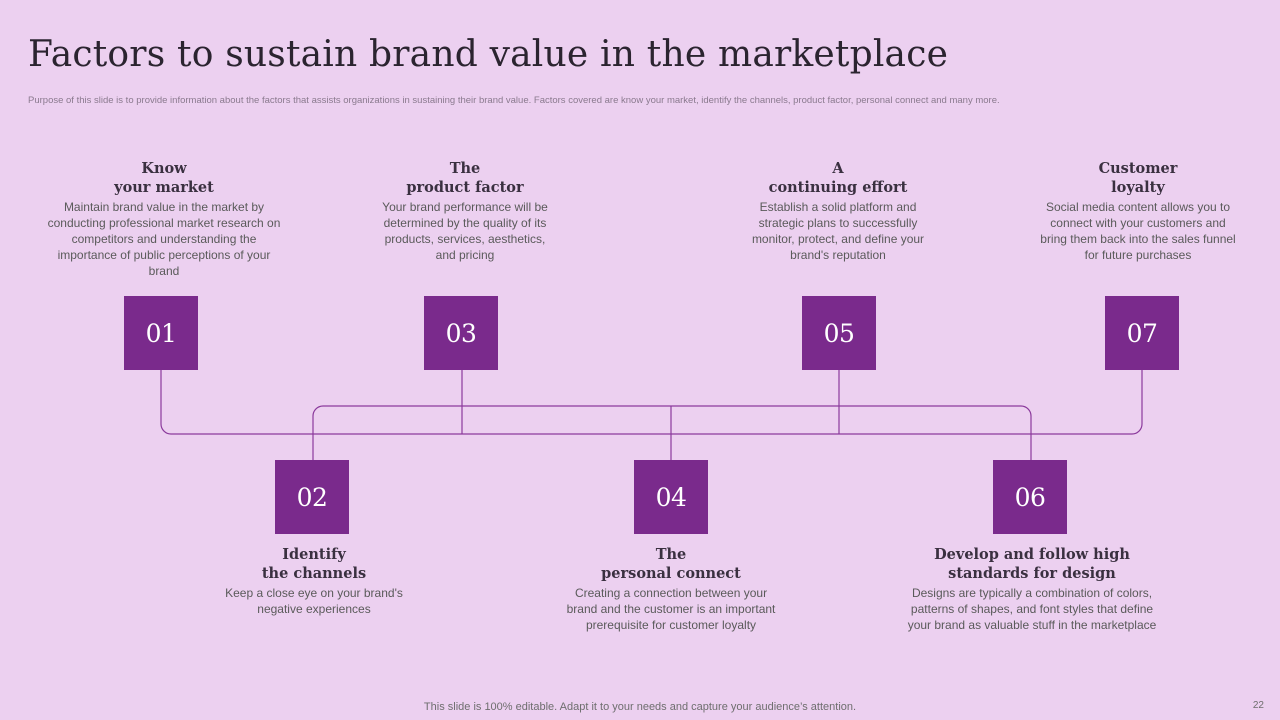 The width and height of the screenshot is (1280, 720). What do you see at coordinates (1142, 333) in the screenshot?
I see `factor-07-number-box: 07` at bounding box center [1142, 333].